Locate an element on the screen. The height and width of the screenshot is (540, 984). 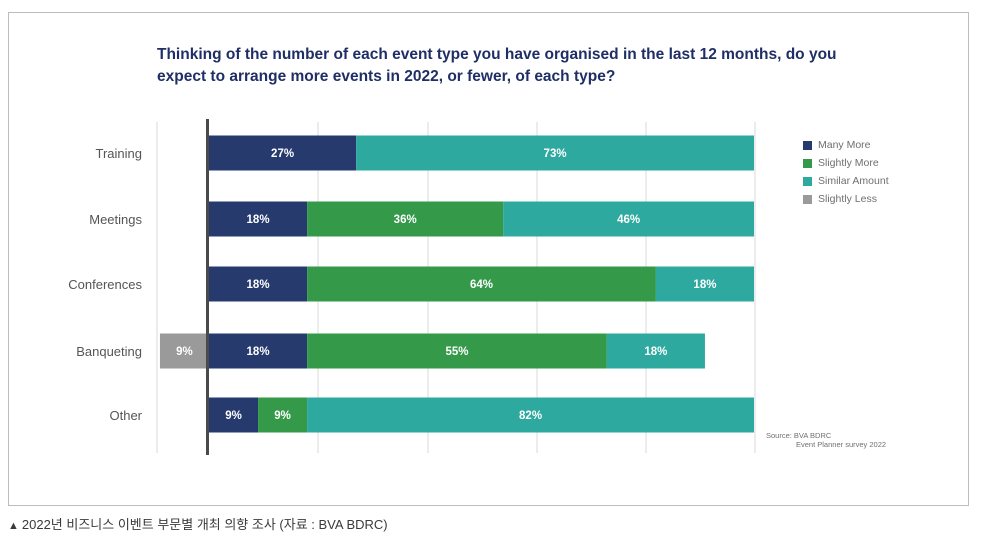
bar-segment-many-more-other is located at coordinates (234, 415).